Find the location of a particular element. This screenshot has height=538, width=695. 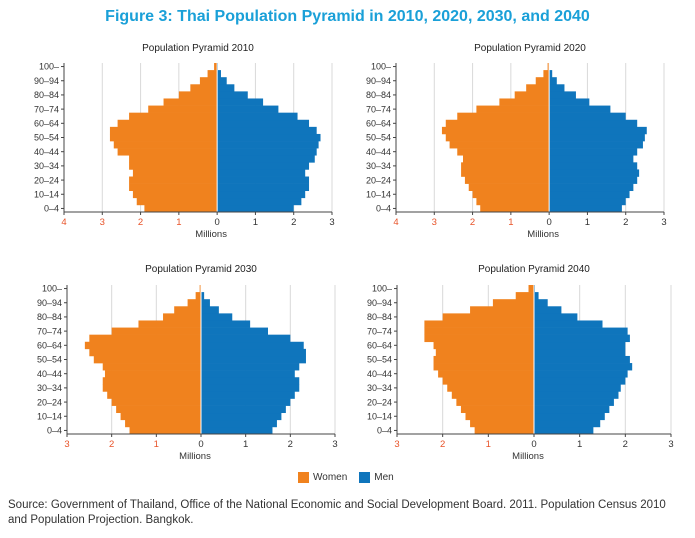

legend-label-women: Women is located at coordinates (330, 477).